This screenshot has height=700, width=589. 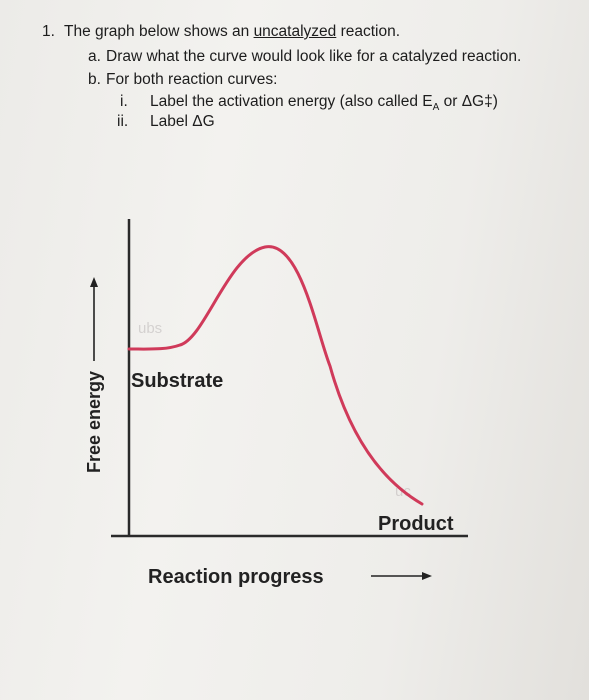 What do you see at coordinates (177, 381) in the screenshot?
I see `substrate-label: Substrate` at bounding box center [177, 381].